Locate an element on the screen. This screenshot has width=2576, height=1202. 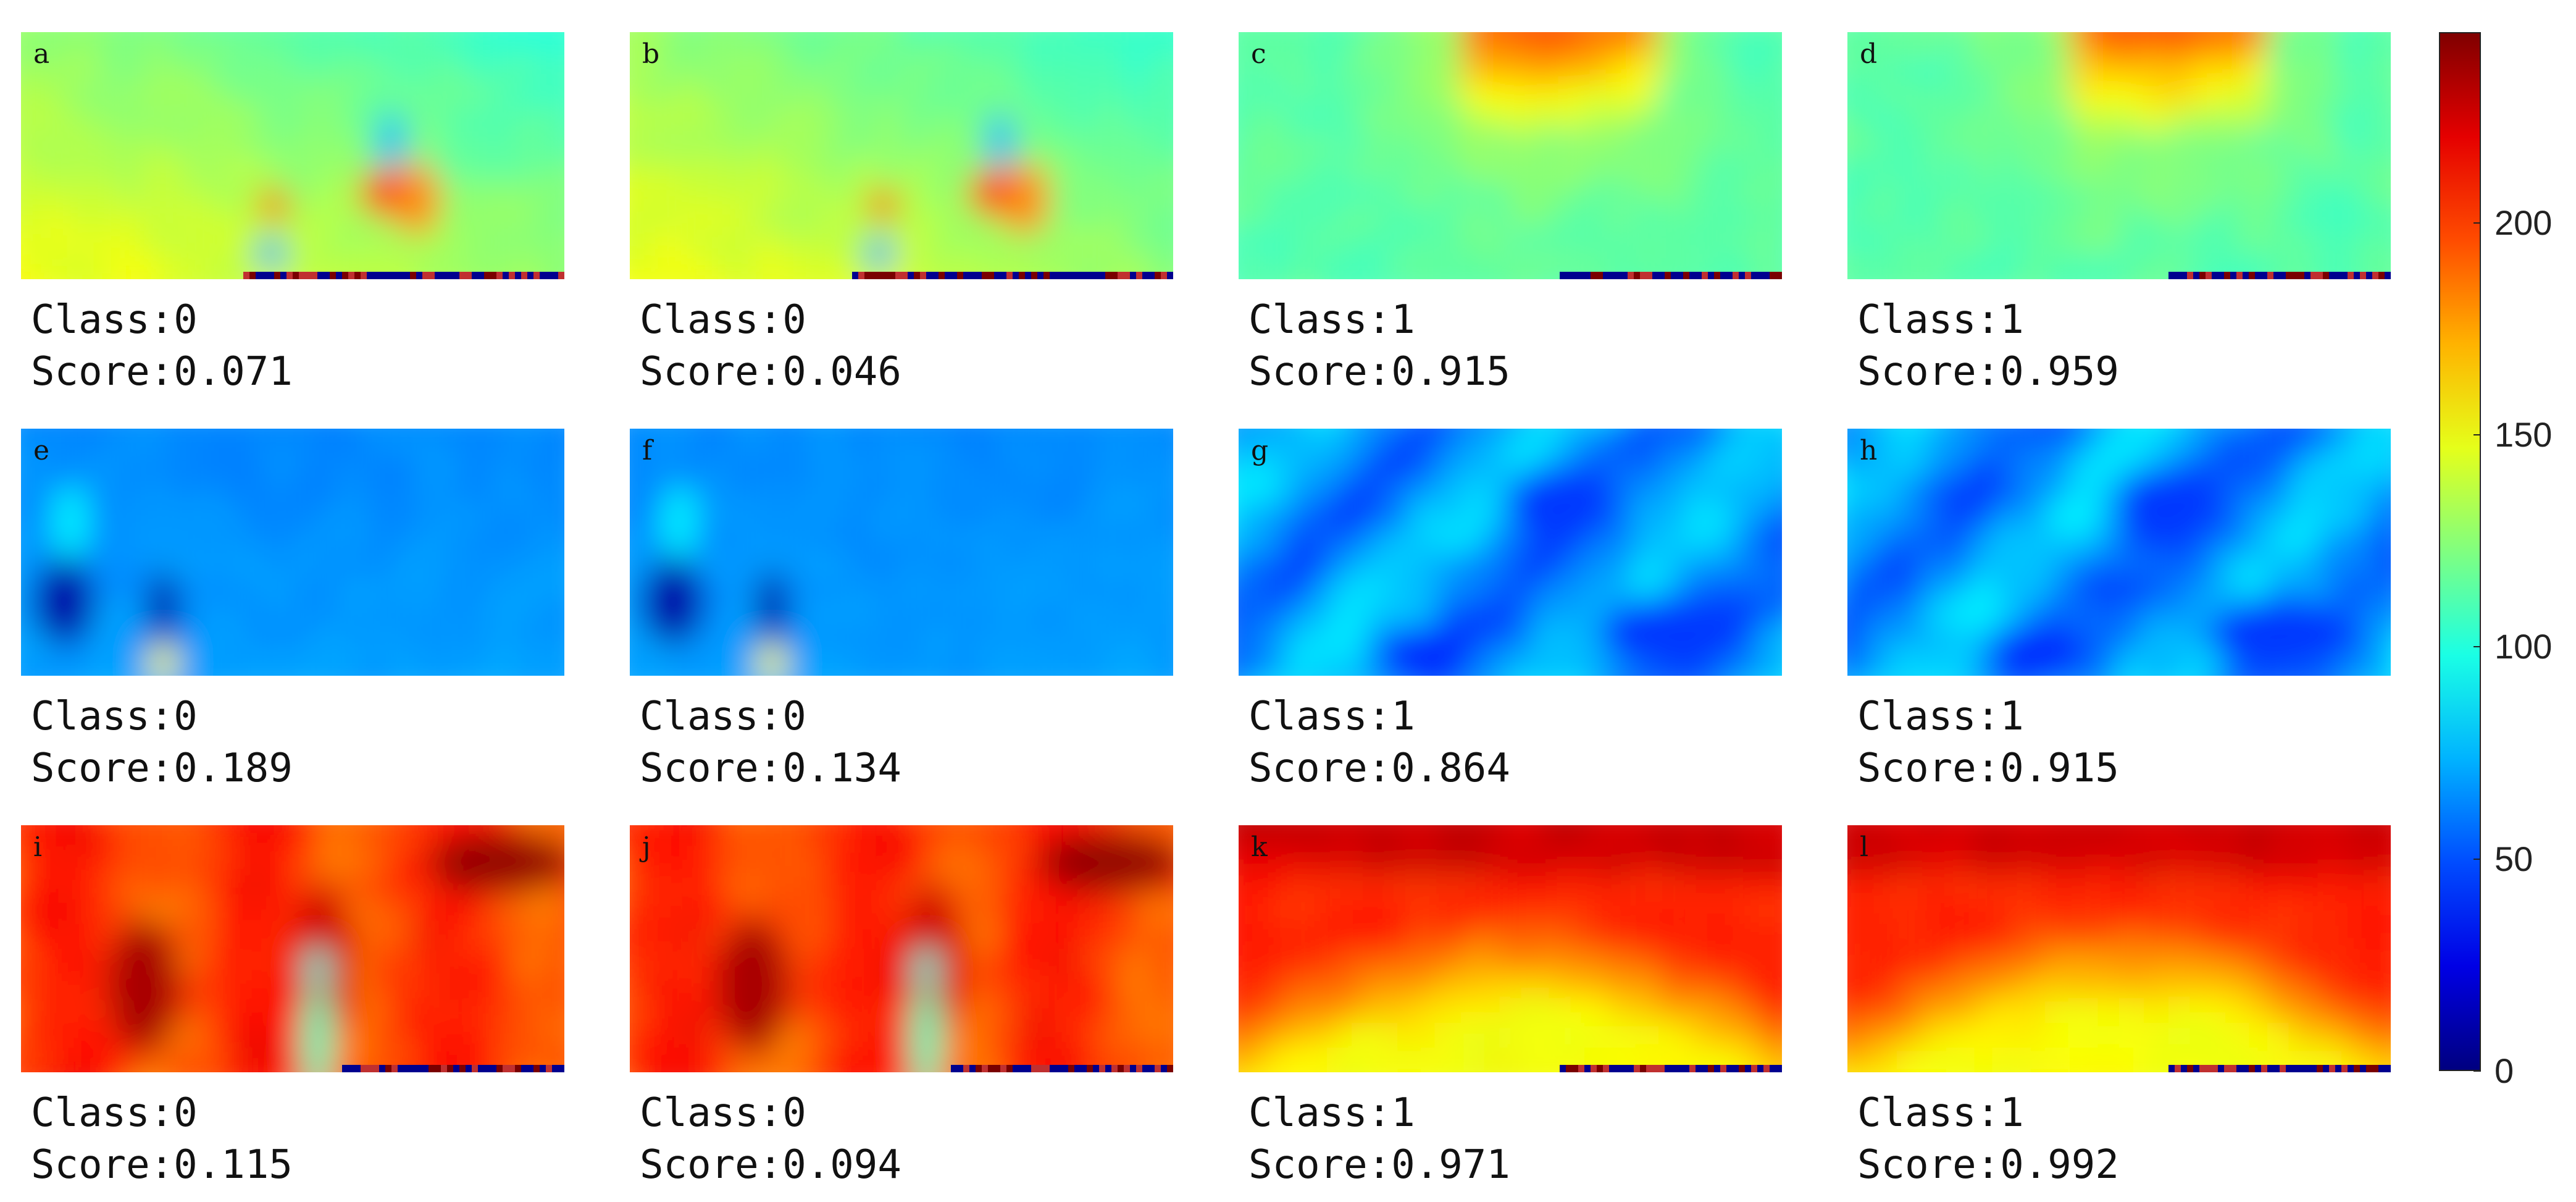
panel-letter: k is located at coordinates (1259, 847).